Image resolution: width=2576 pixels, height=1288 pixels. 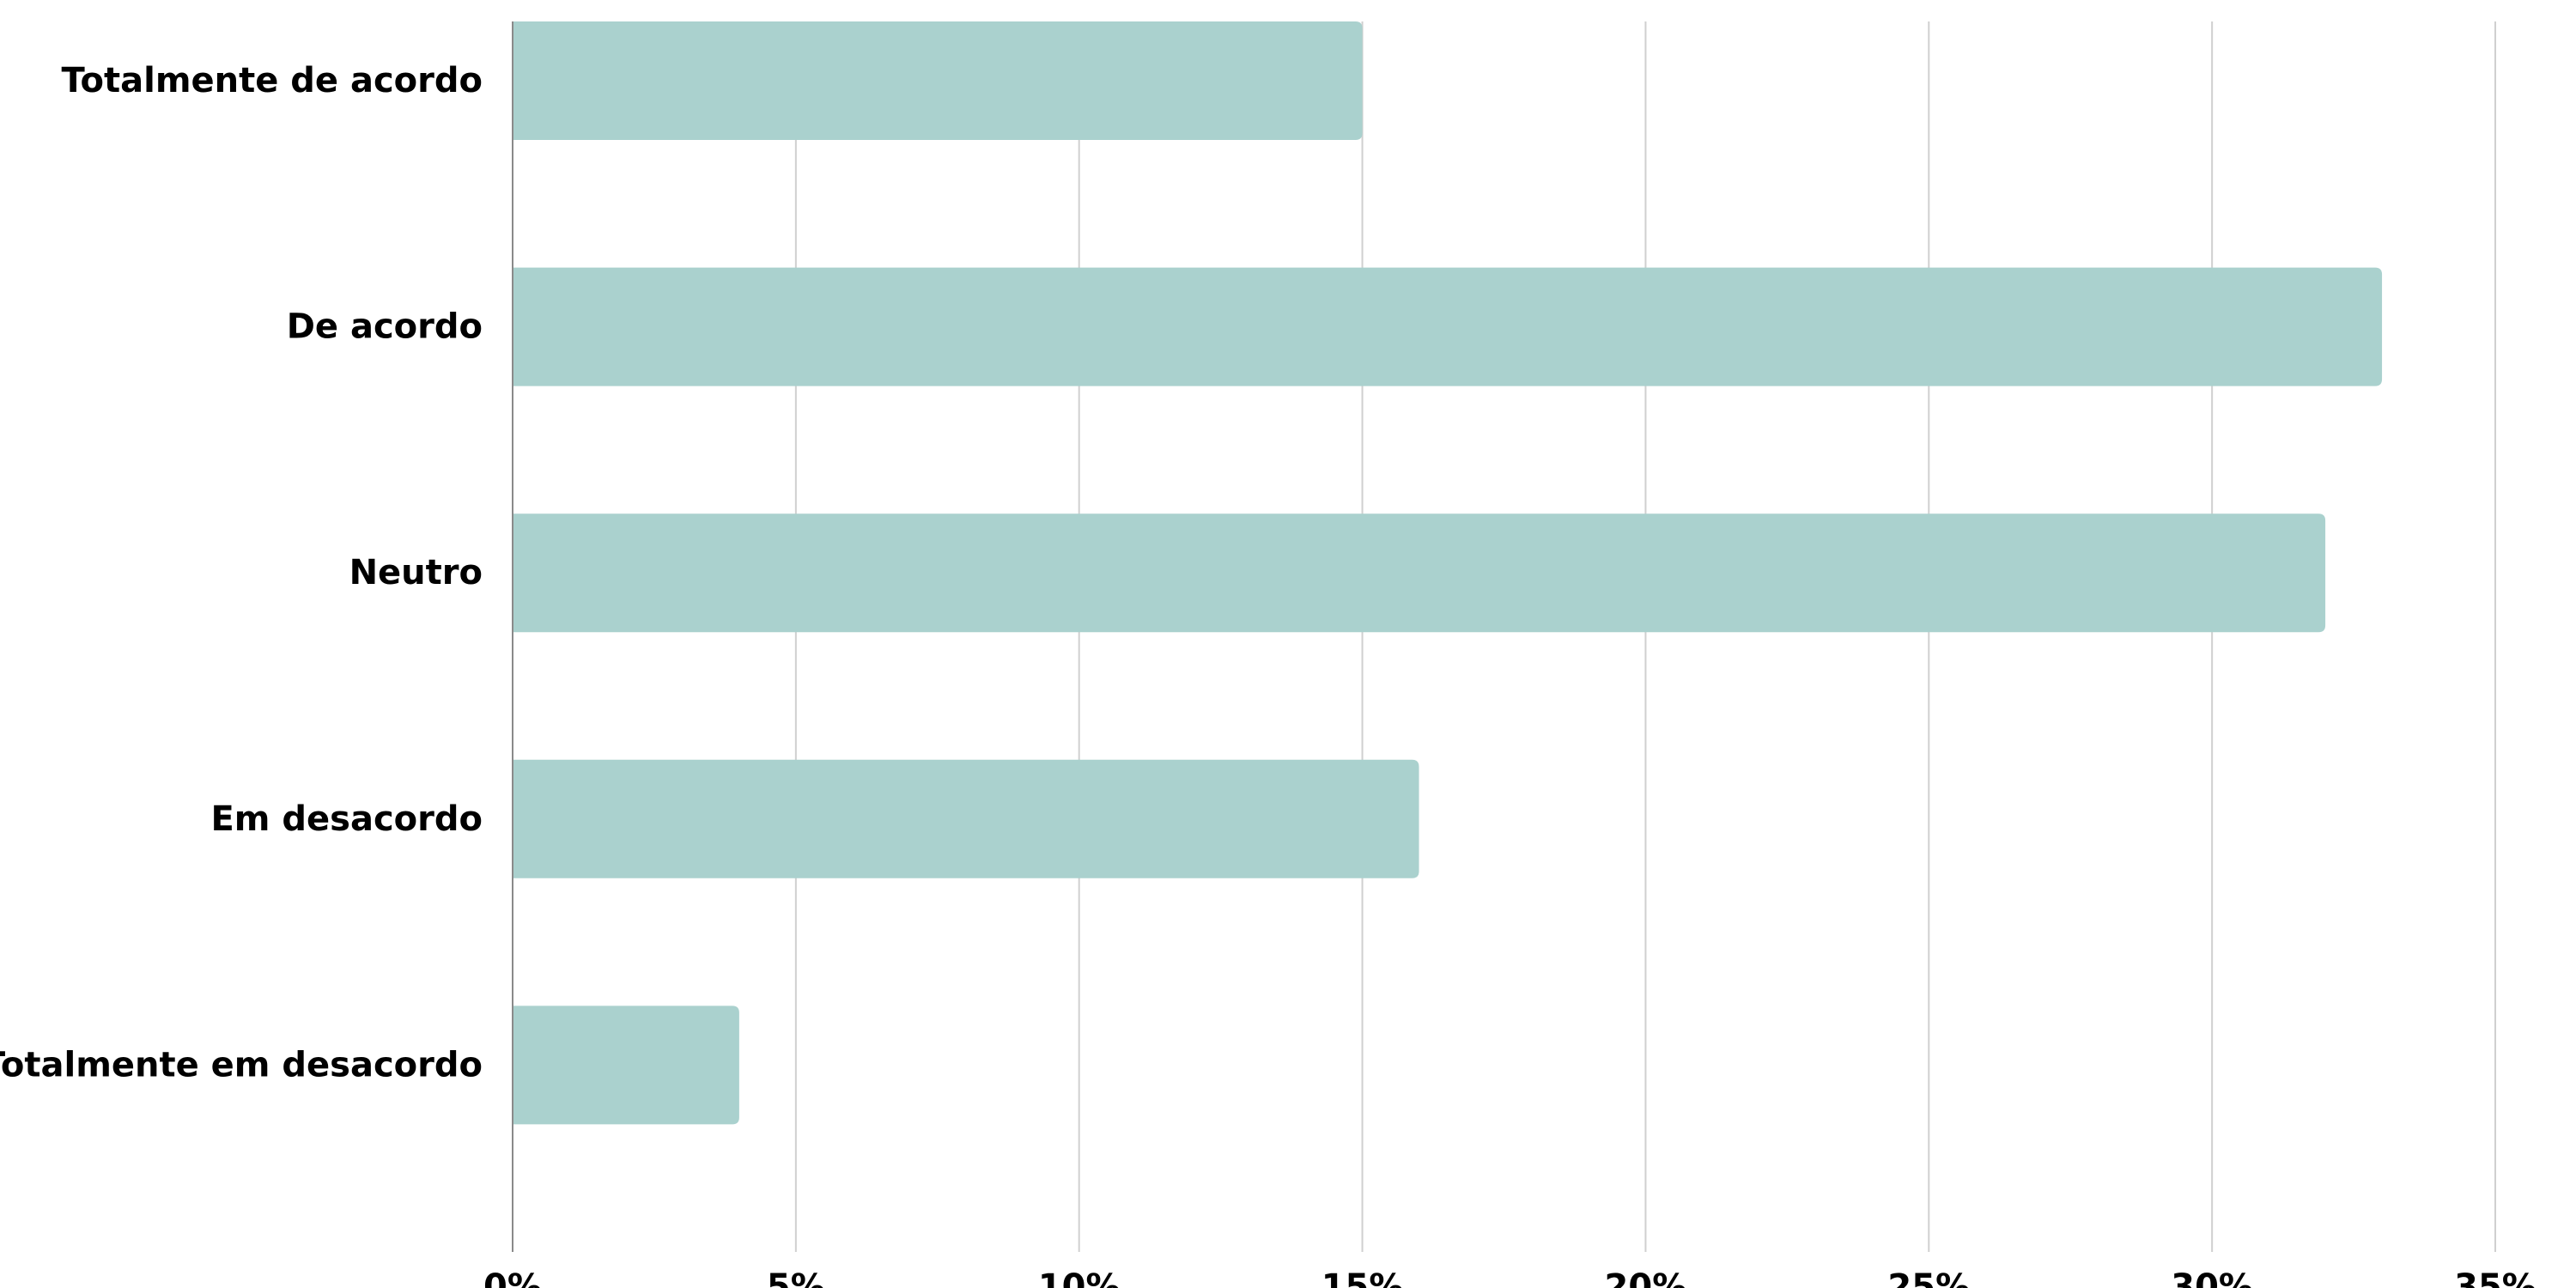 What do you see at coordinates (2495, 1277) in the screenshot?
I see `x-tick-label: 35%` at bounding box center [2495, 1277].